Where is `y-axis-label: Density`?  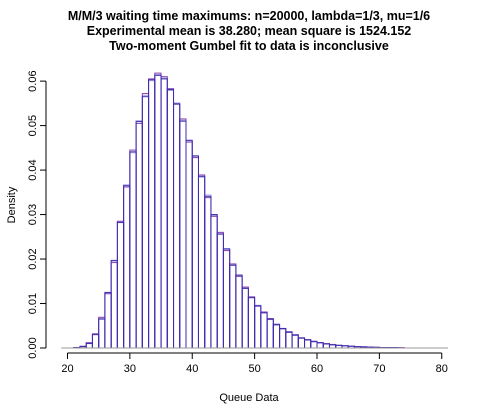
y-axis-label: Density is located at coordinates (12, 204).